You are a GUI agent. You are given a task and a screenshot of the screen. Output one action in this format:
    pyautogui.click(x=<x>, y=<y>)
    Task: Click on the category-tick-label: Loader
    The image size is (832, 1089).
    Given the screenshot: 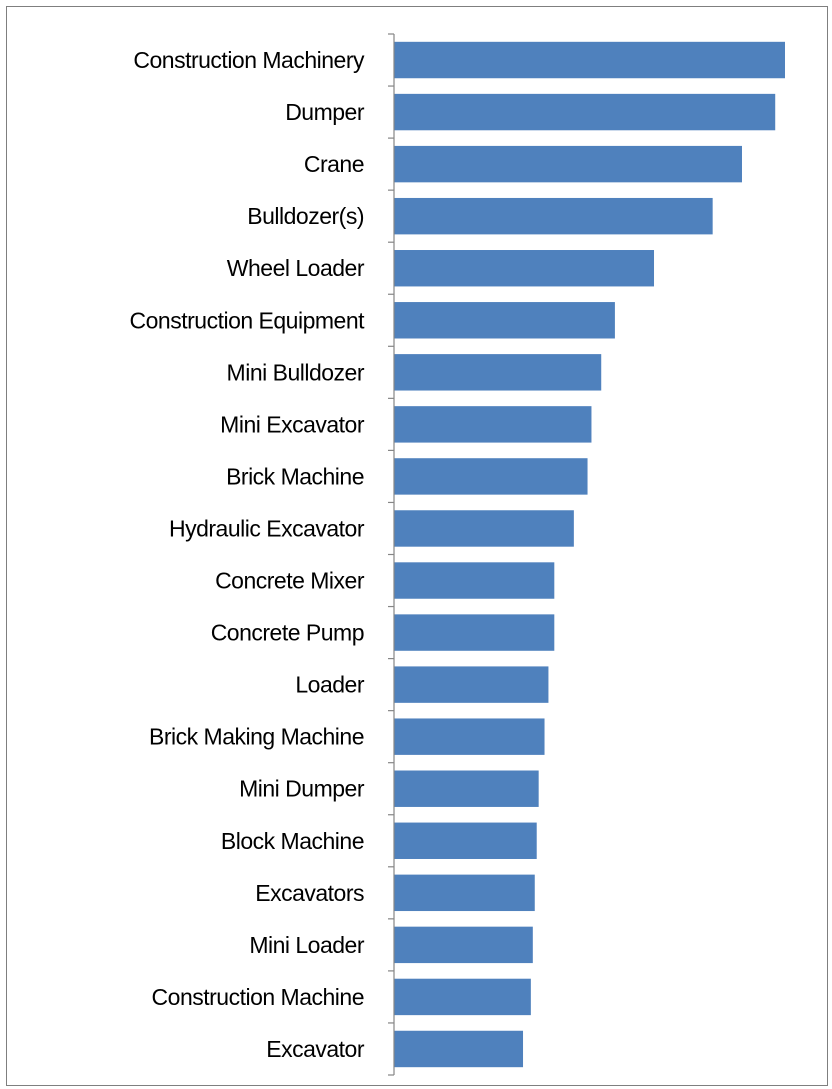 What is the action you would take?
    pyautogui.click(x=329, y=685)
    